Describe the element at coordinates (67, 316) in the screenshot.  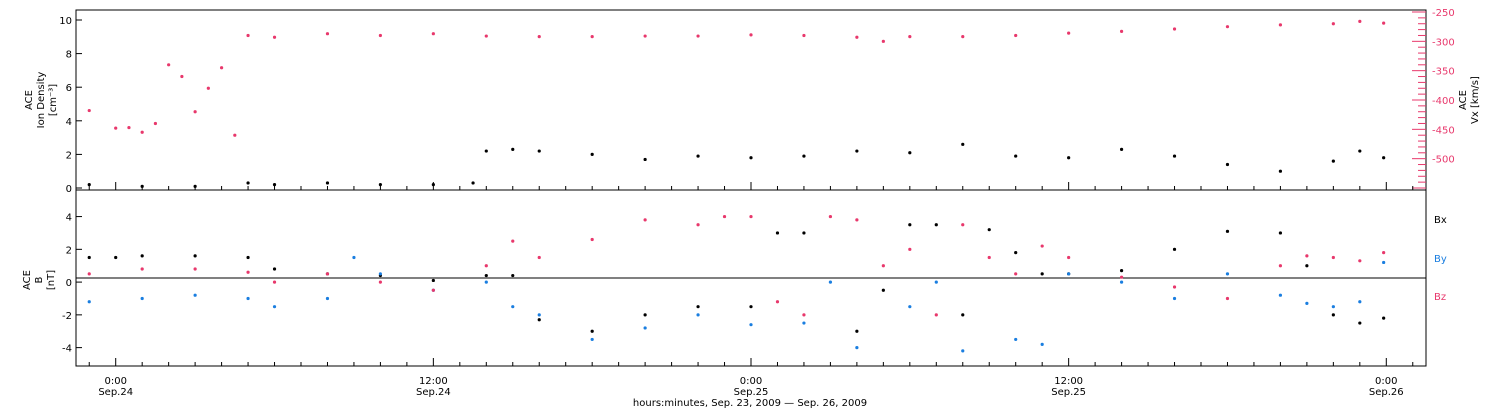
I see `field-tick-label: -2` at that location.